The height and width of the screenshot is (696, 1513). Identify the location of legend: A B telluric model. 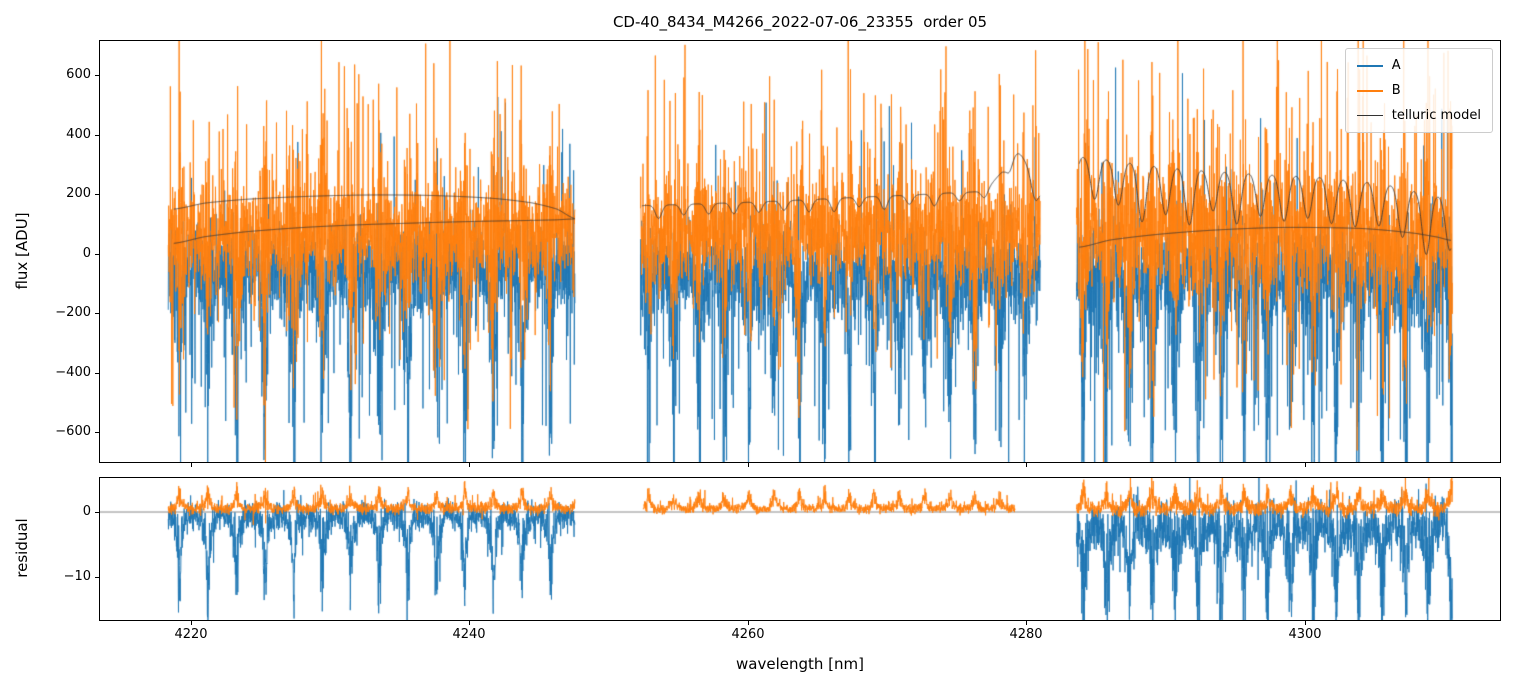
(1418, 90).